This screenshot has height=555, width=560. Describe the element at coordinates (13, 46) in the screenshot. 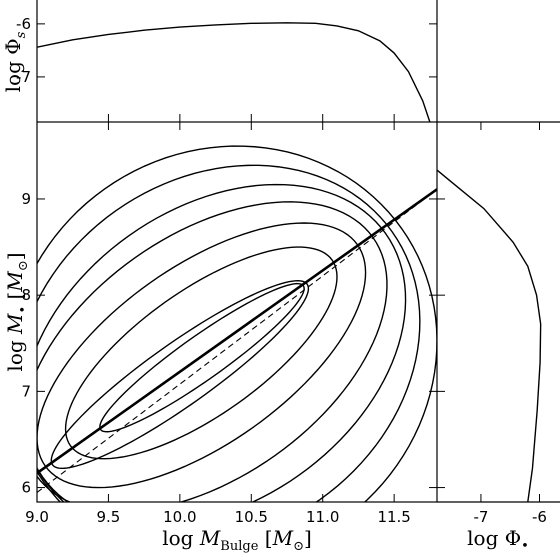

I see `top-ylabel-var: Φ` at that location.